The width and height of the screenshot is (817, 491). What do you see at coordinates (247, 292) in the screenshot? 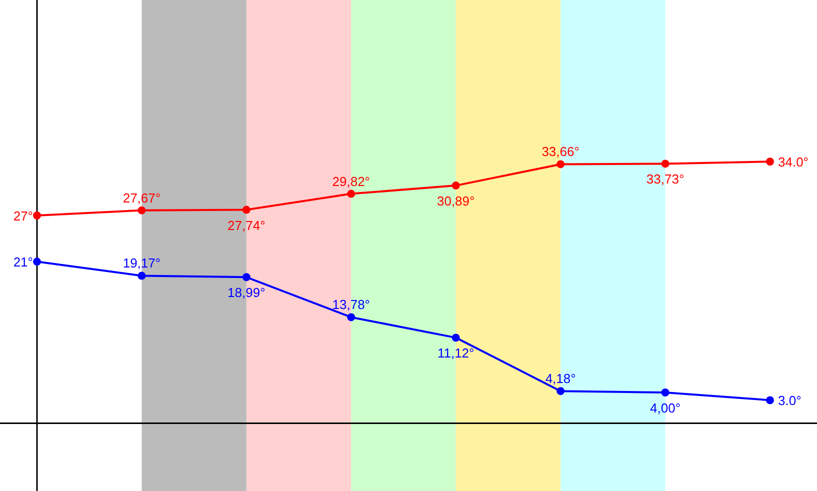
I see `data-label: 18,99°` at bounding box center [247, 292].